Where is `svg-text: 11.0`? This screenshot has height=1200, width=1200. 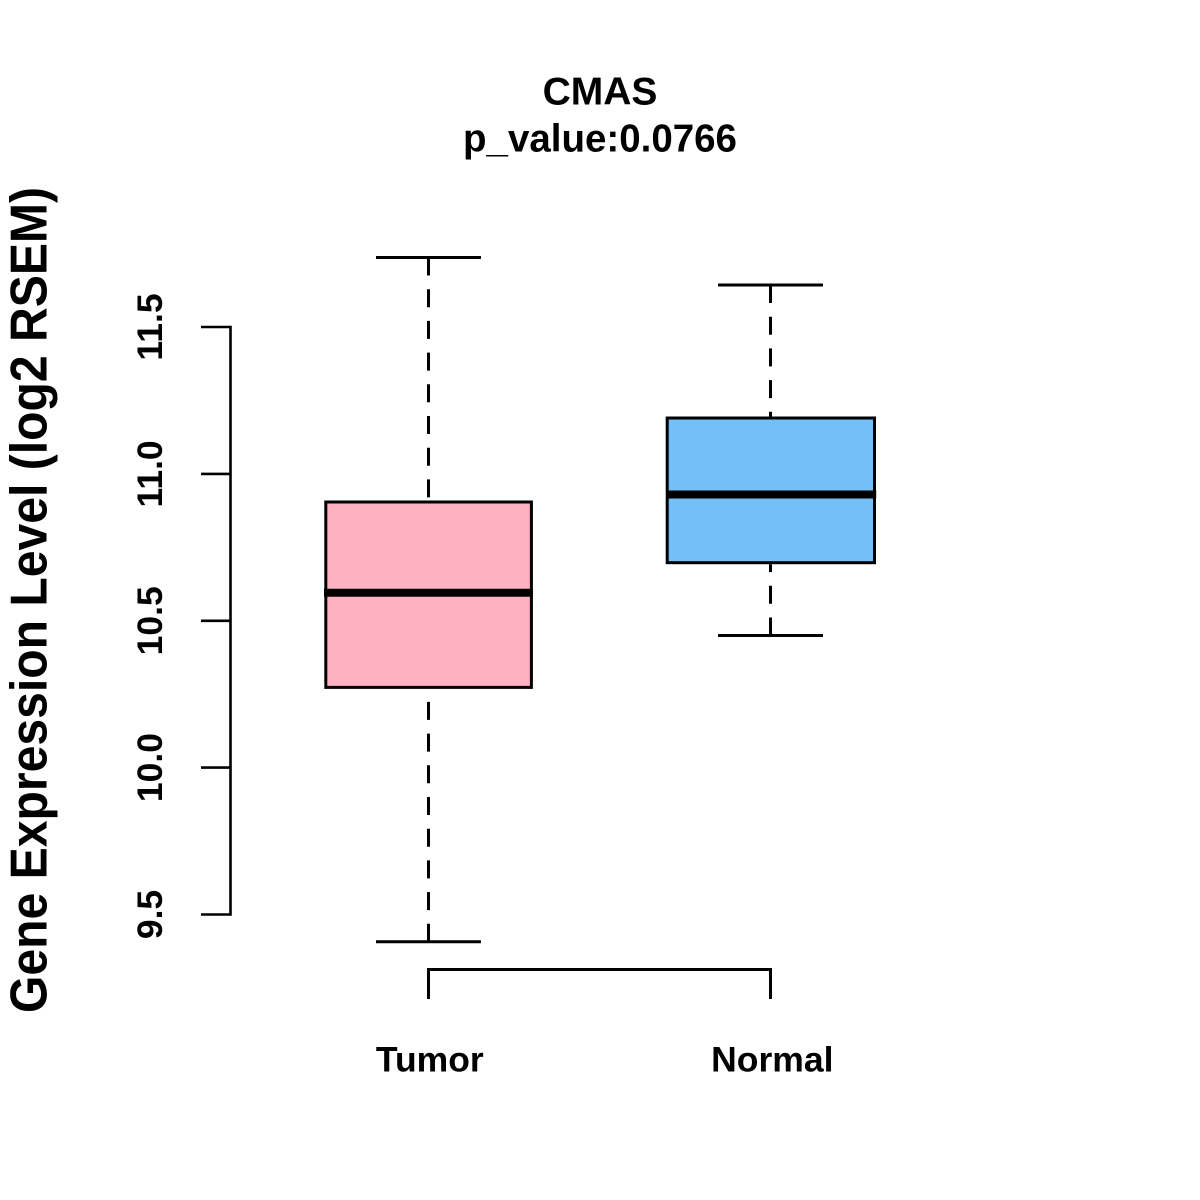
svg-text: 11.0 is located at coordinates (150, 473).